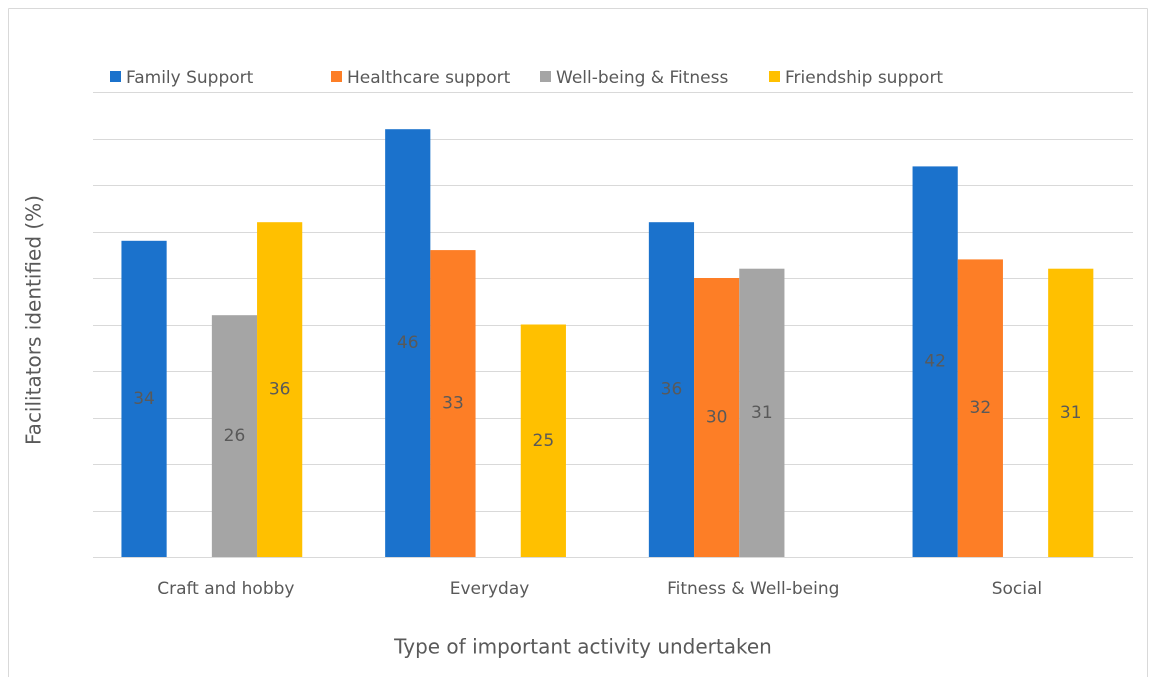 The height and width of the screenshot is (677, 1154). I want to click on x-tick-label: Social, so click(1017, 589).